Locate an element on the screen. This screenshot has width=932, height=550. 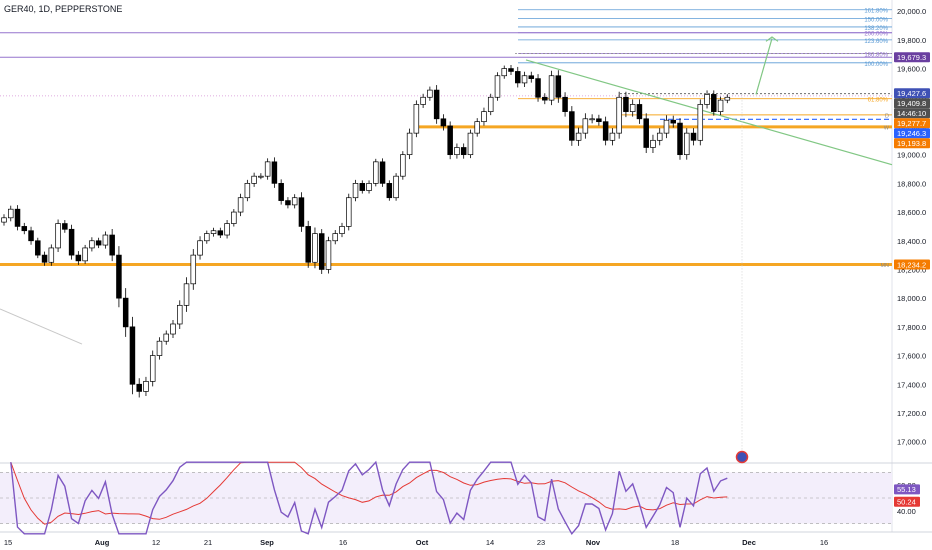
x-tick-label: 14 is located at coordinates (490, 542).